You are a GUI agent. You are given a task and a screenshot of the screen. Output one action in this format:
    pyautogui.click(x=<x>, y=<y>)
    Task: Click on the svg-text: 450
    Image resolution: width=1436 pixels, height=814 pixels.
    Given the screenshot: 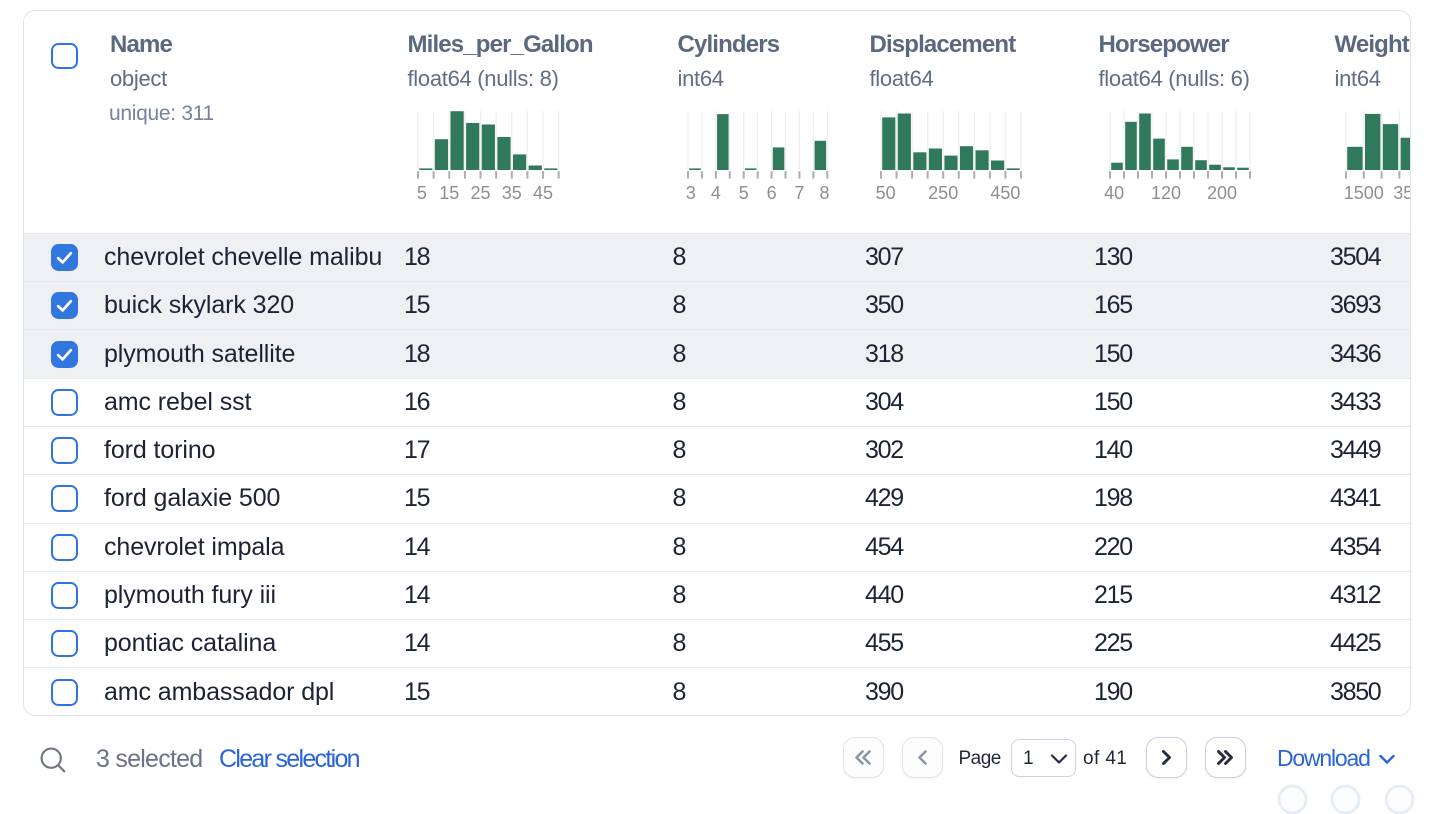 What is the action you would take?
    pyautogui.click(x=1005, y=193)
    